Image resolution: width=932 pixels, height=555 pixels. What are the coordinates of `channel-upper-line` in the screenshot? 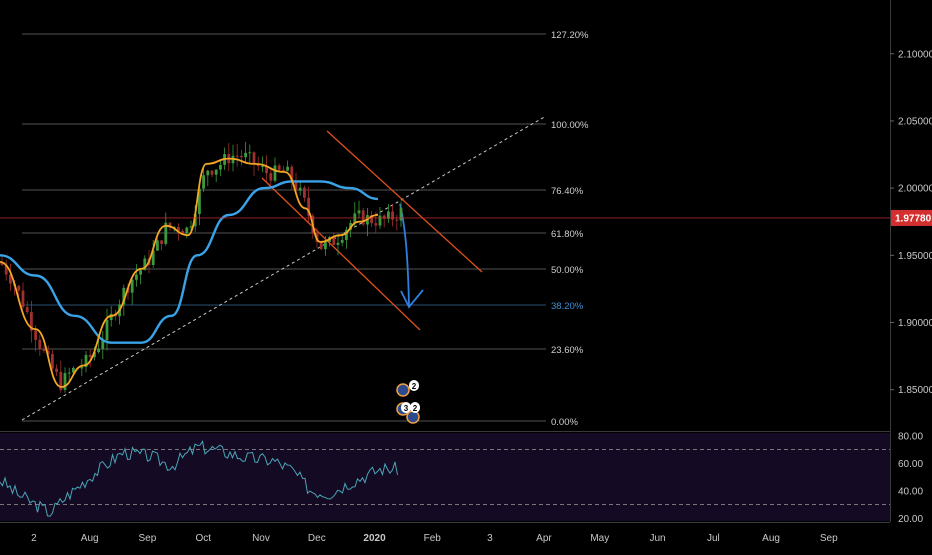 It's located at (404, 201).